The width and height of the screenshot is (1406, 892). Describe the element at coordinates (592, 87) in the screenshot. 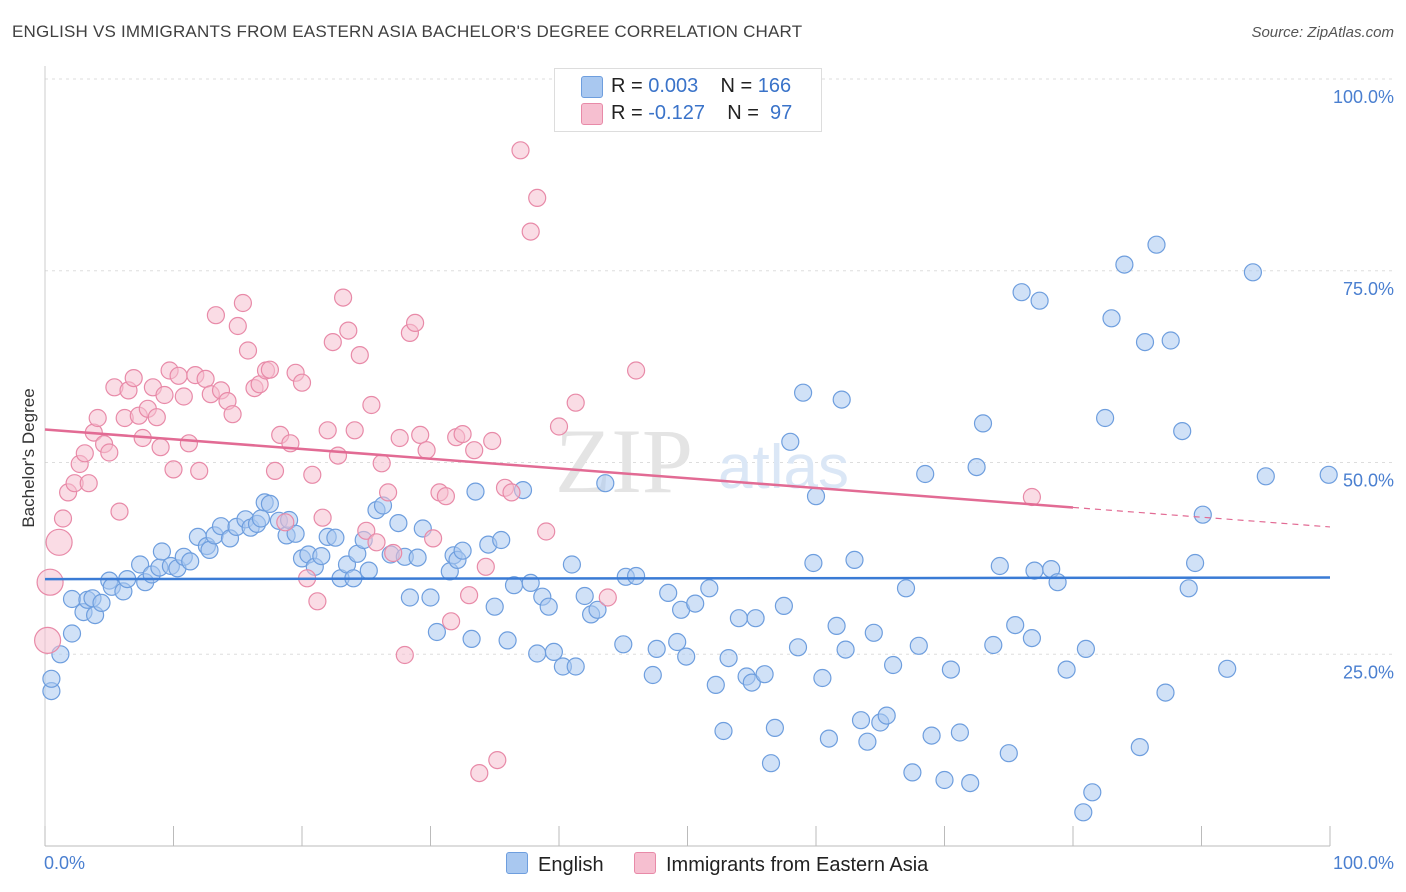

I see `legend-swatch-english` at that location.